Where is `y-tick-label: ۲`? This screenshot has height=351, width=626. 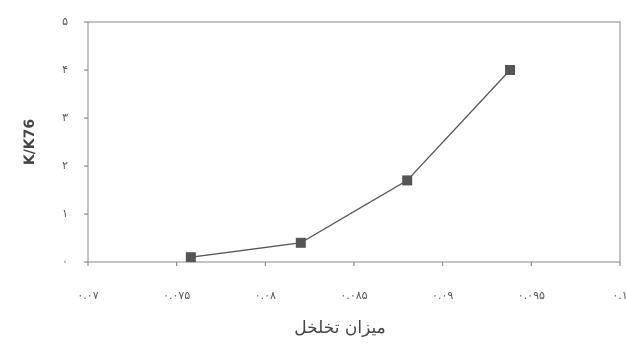
y-tick-label: ۲ is located at coordinates (65, 165).